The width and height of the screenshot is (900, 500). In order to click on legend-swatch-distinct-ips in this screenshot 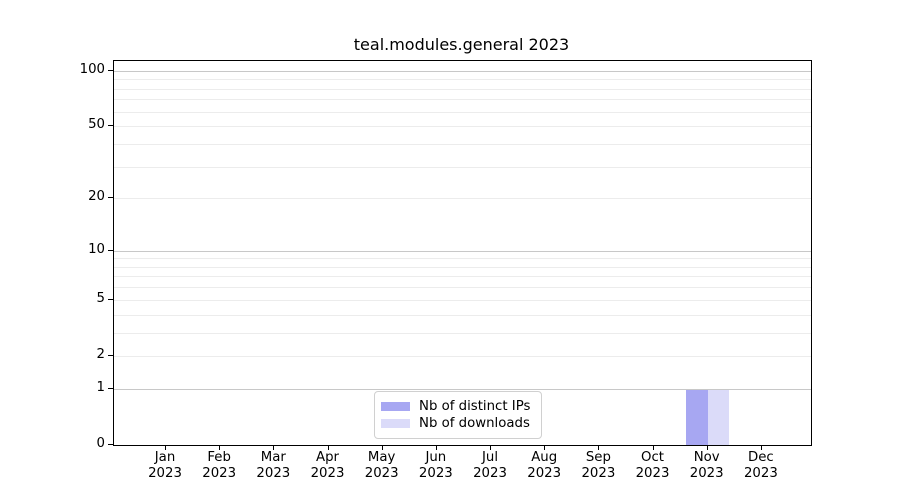, I will do `click(395, 406)`.